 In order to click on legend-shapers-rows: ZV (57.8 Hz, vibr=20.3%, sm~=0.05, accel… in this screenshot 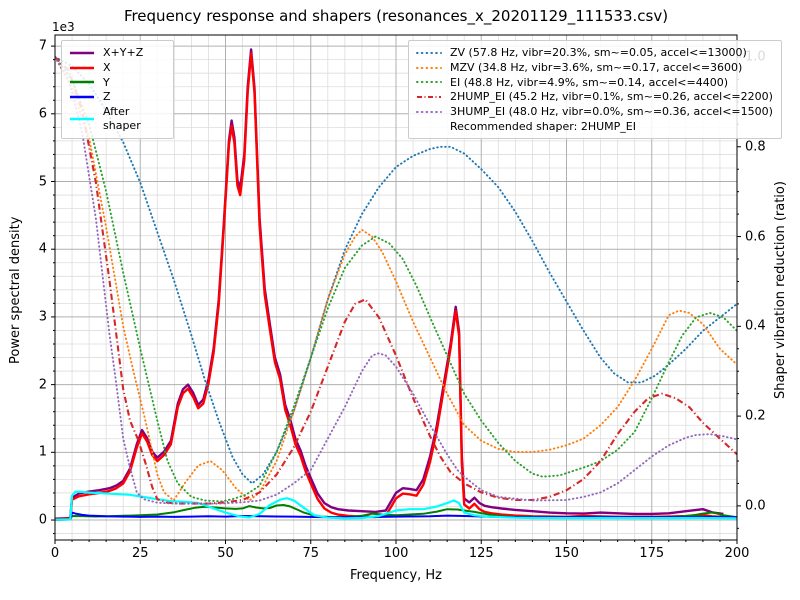, I will do `click(594, 82)`.